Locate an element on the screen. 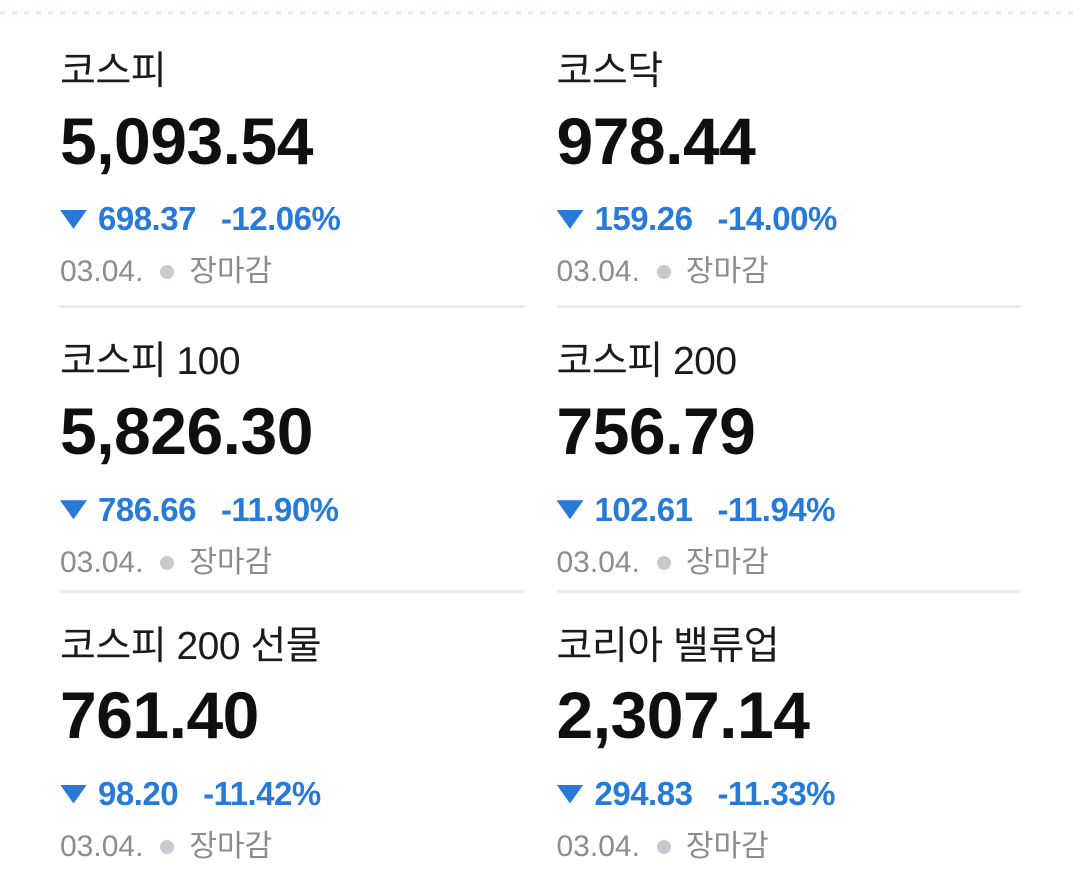 This screenshot has width=1080, height=877. change-value: 102.61 is located at coordinates (643, 509).